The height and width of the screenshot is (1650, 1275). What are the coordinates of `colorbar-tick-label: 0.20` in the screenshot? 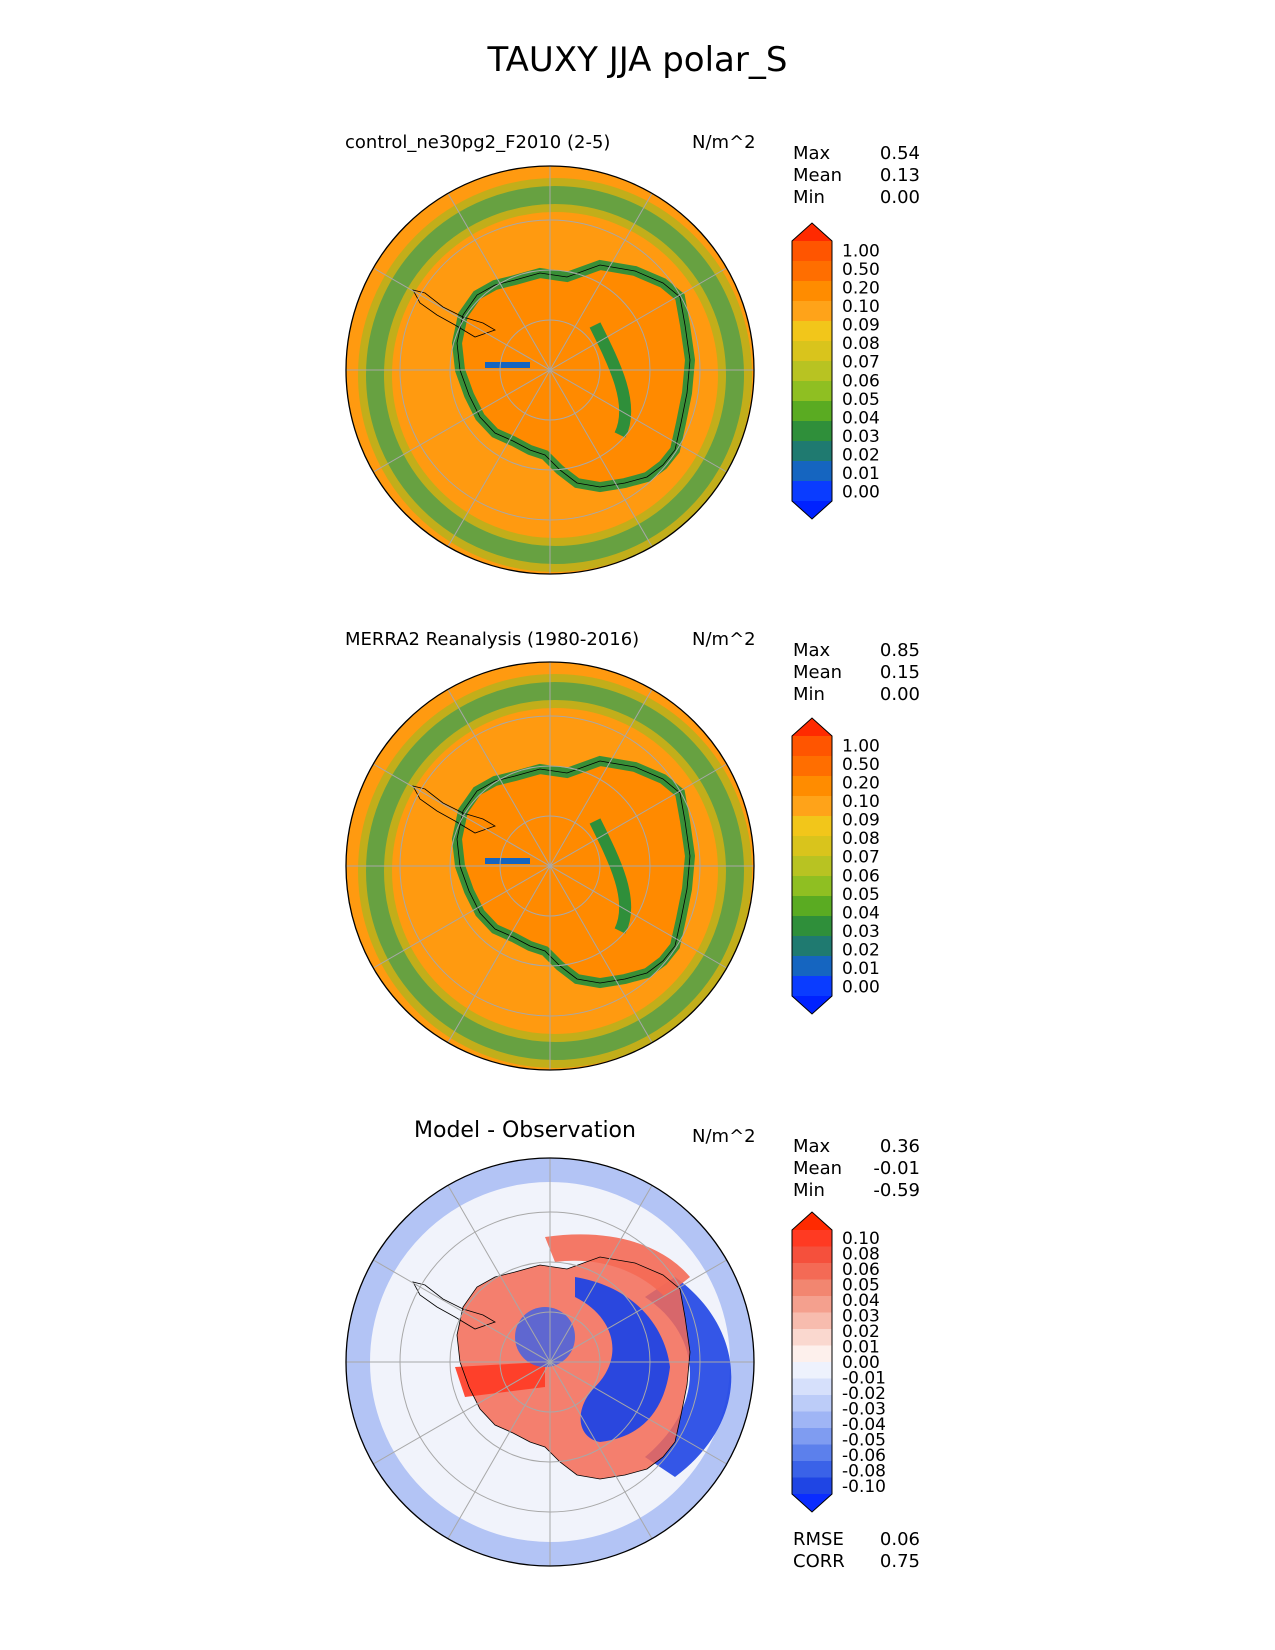 It's located at (861, 783).